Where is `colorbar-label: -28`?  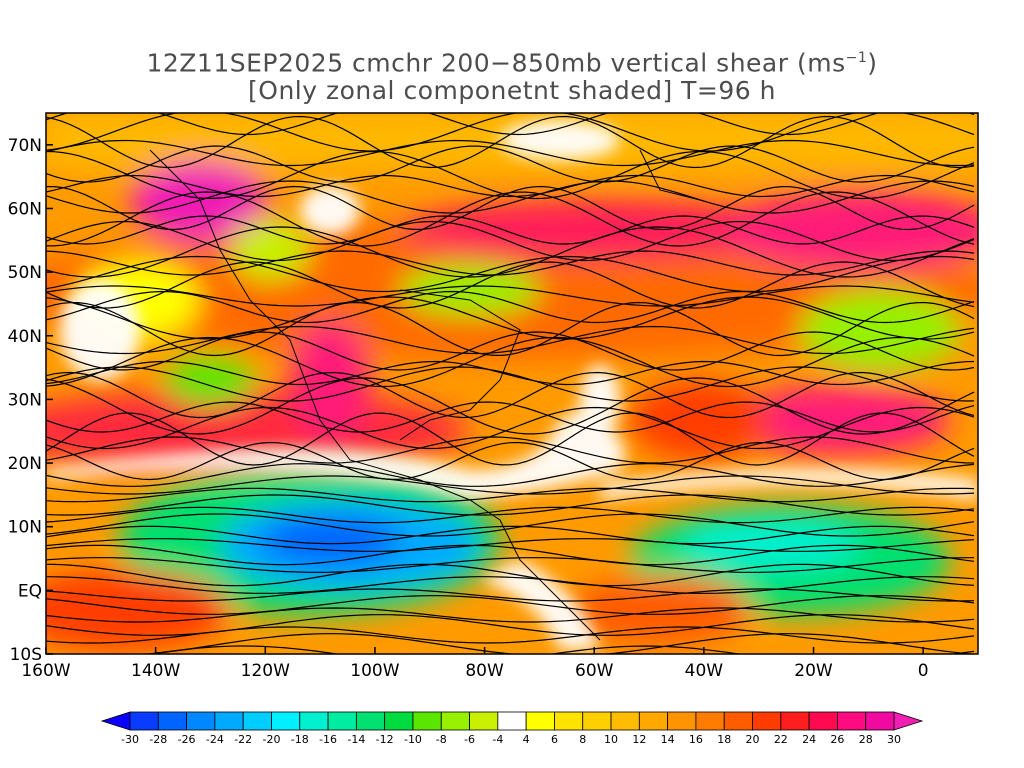
colorbar-label: -28 is located at coordinates (158, 739).